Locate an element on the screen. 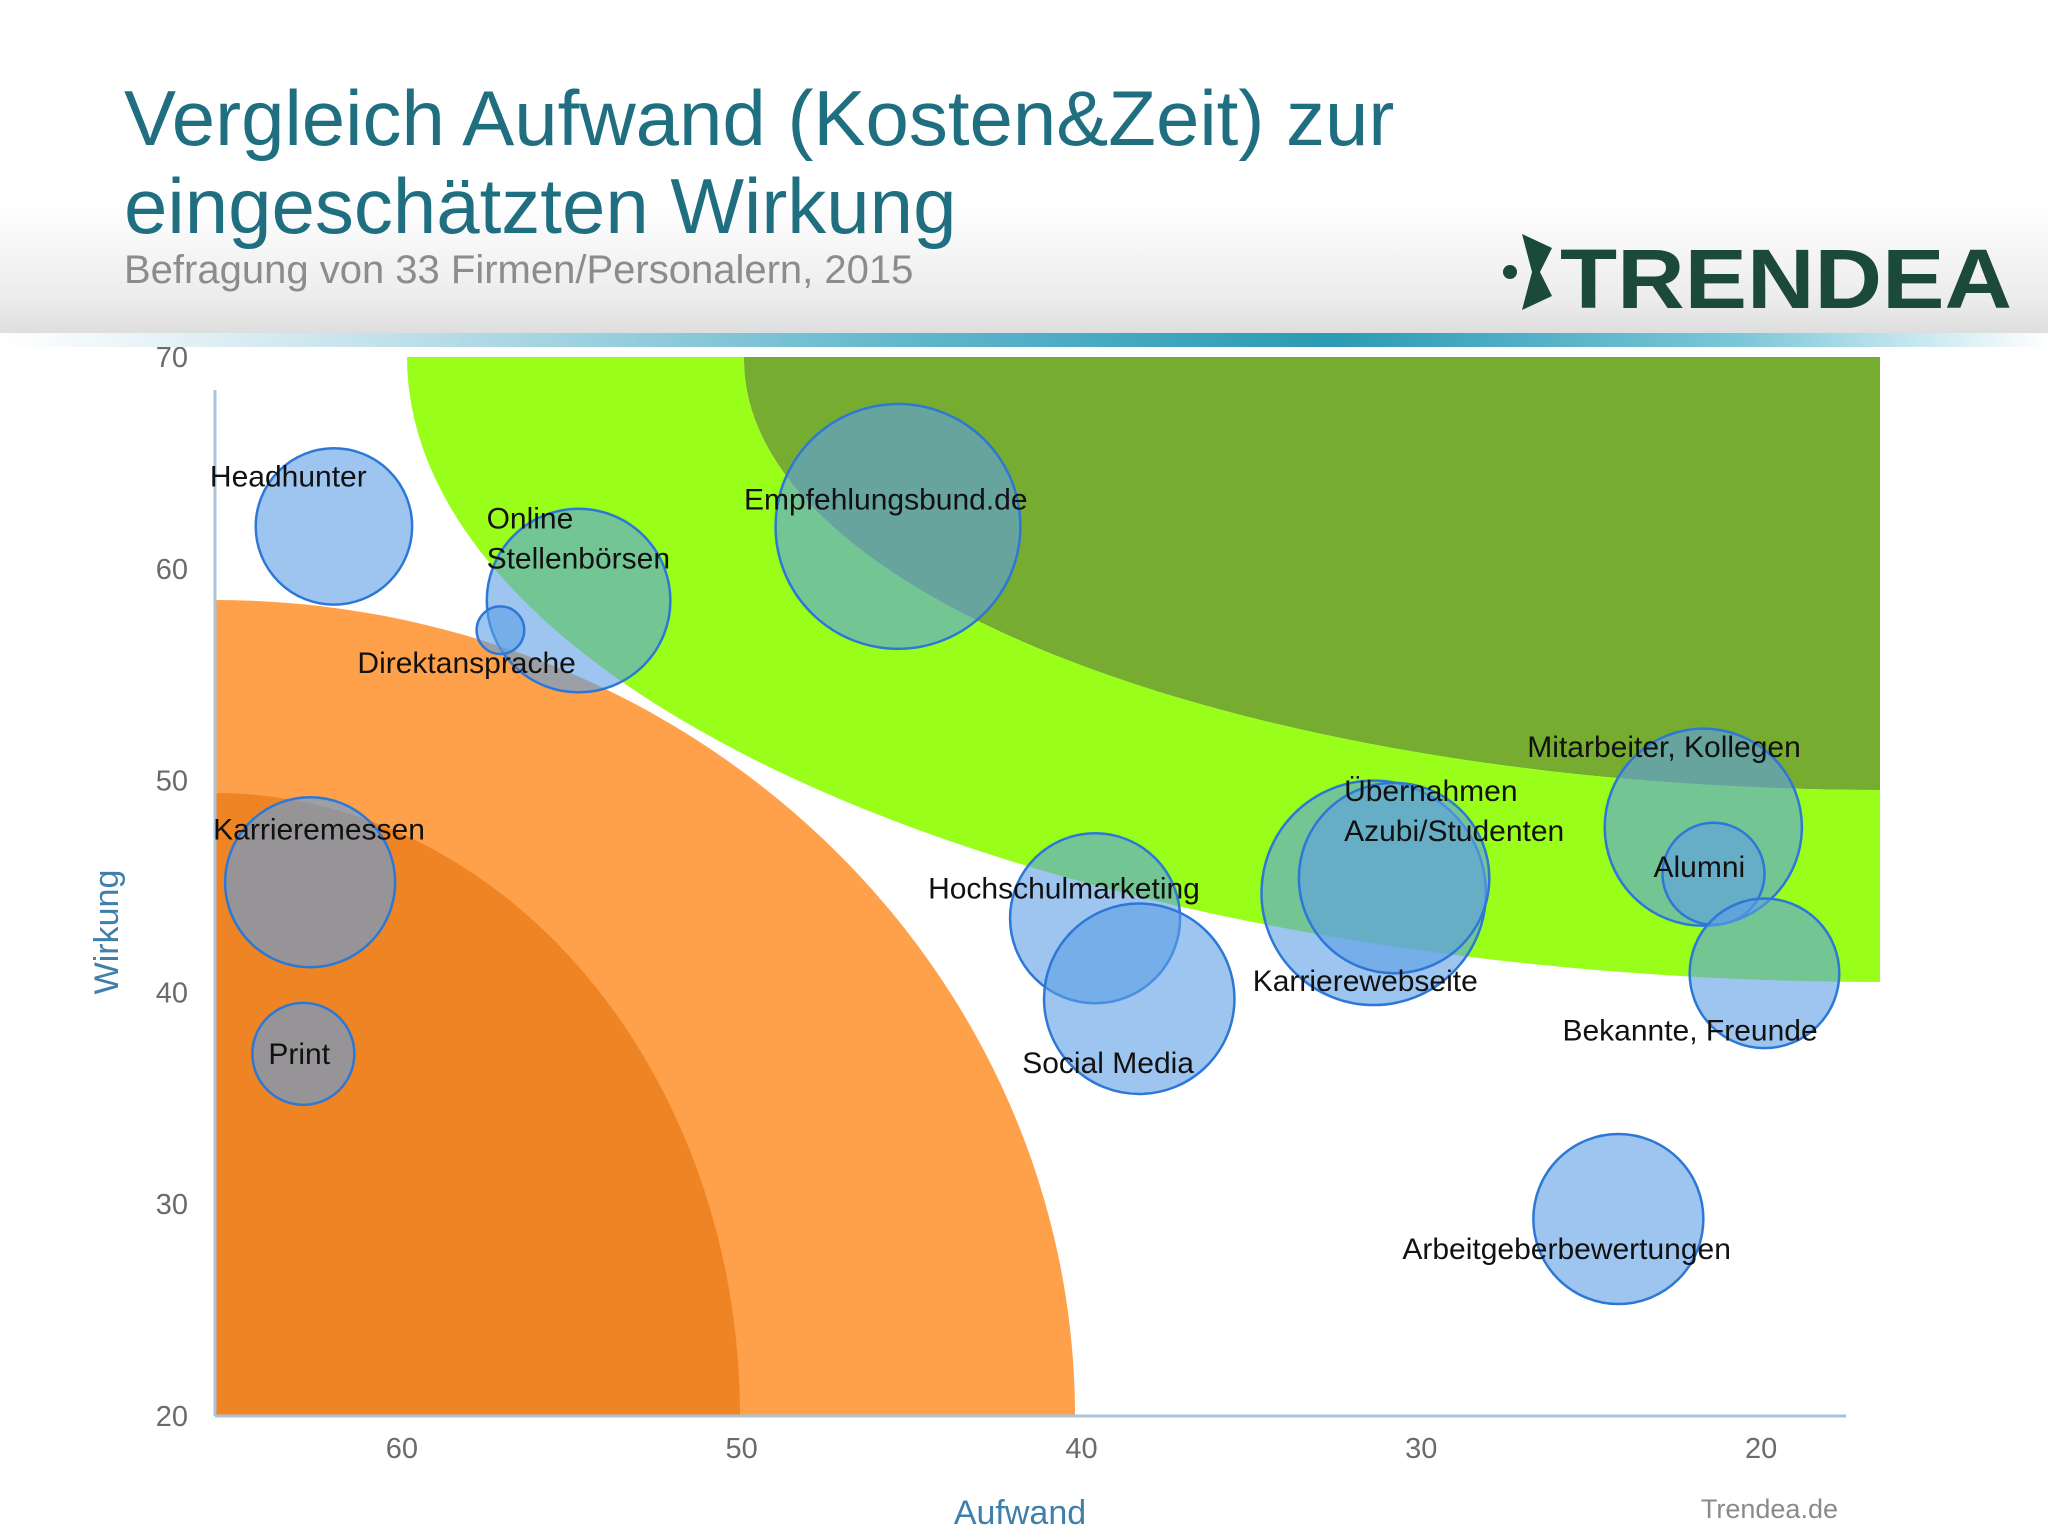 This screenshot has width=2048, height=1536. bubble-label: Mitarbeiter, Kollegen is located at coordinates (1664, 747).